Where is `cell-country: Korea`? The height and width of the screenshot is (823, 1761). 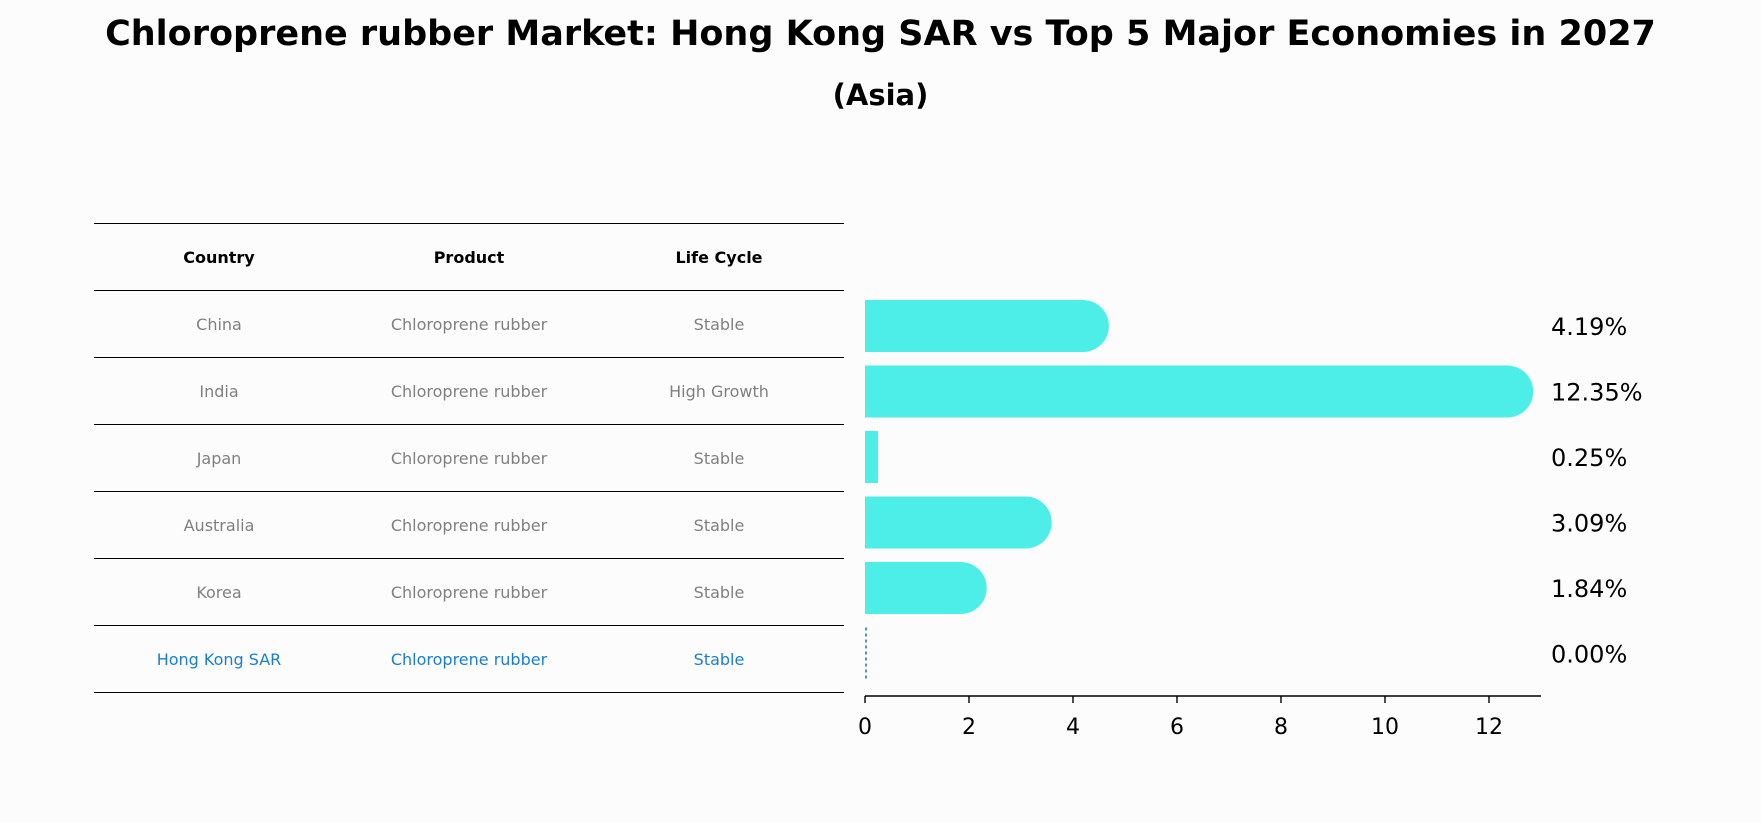 cell-country: Korea is located at coordinates (219, 592).